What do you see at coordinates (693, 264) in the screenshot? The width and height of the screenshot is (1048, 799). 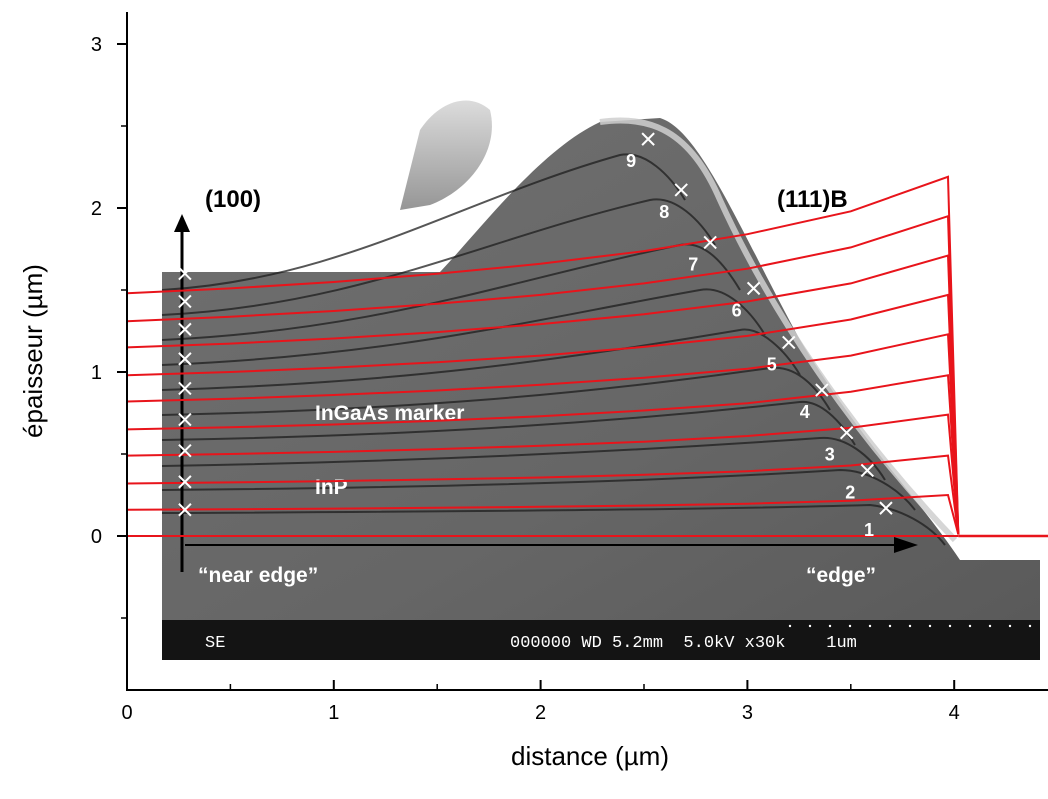 I see `facet-marker-label-7: 7` at bounding box center [693, 264].